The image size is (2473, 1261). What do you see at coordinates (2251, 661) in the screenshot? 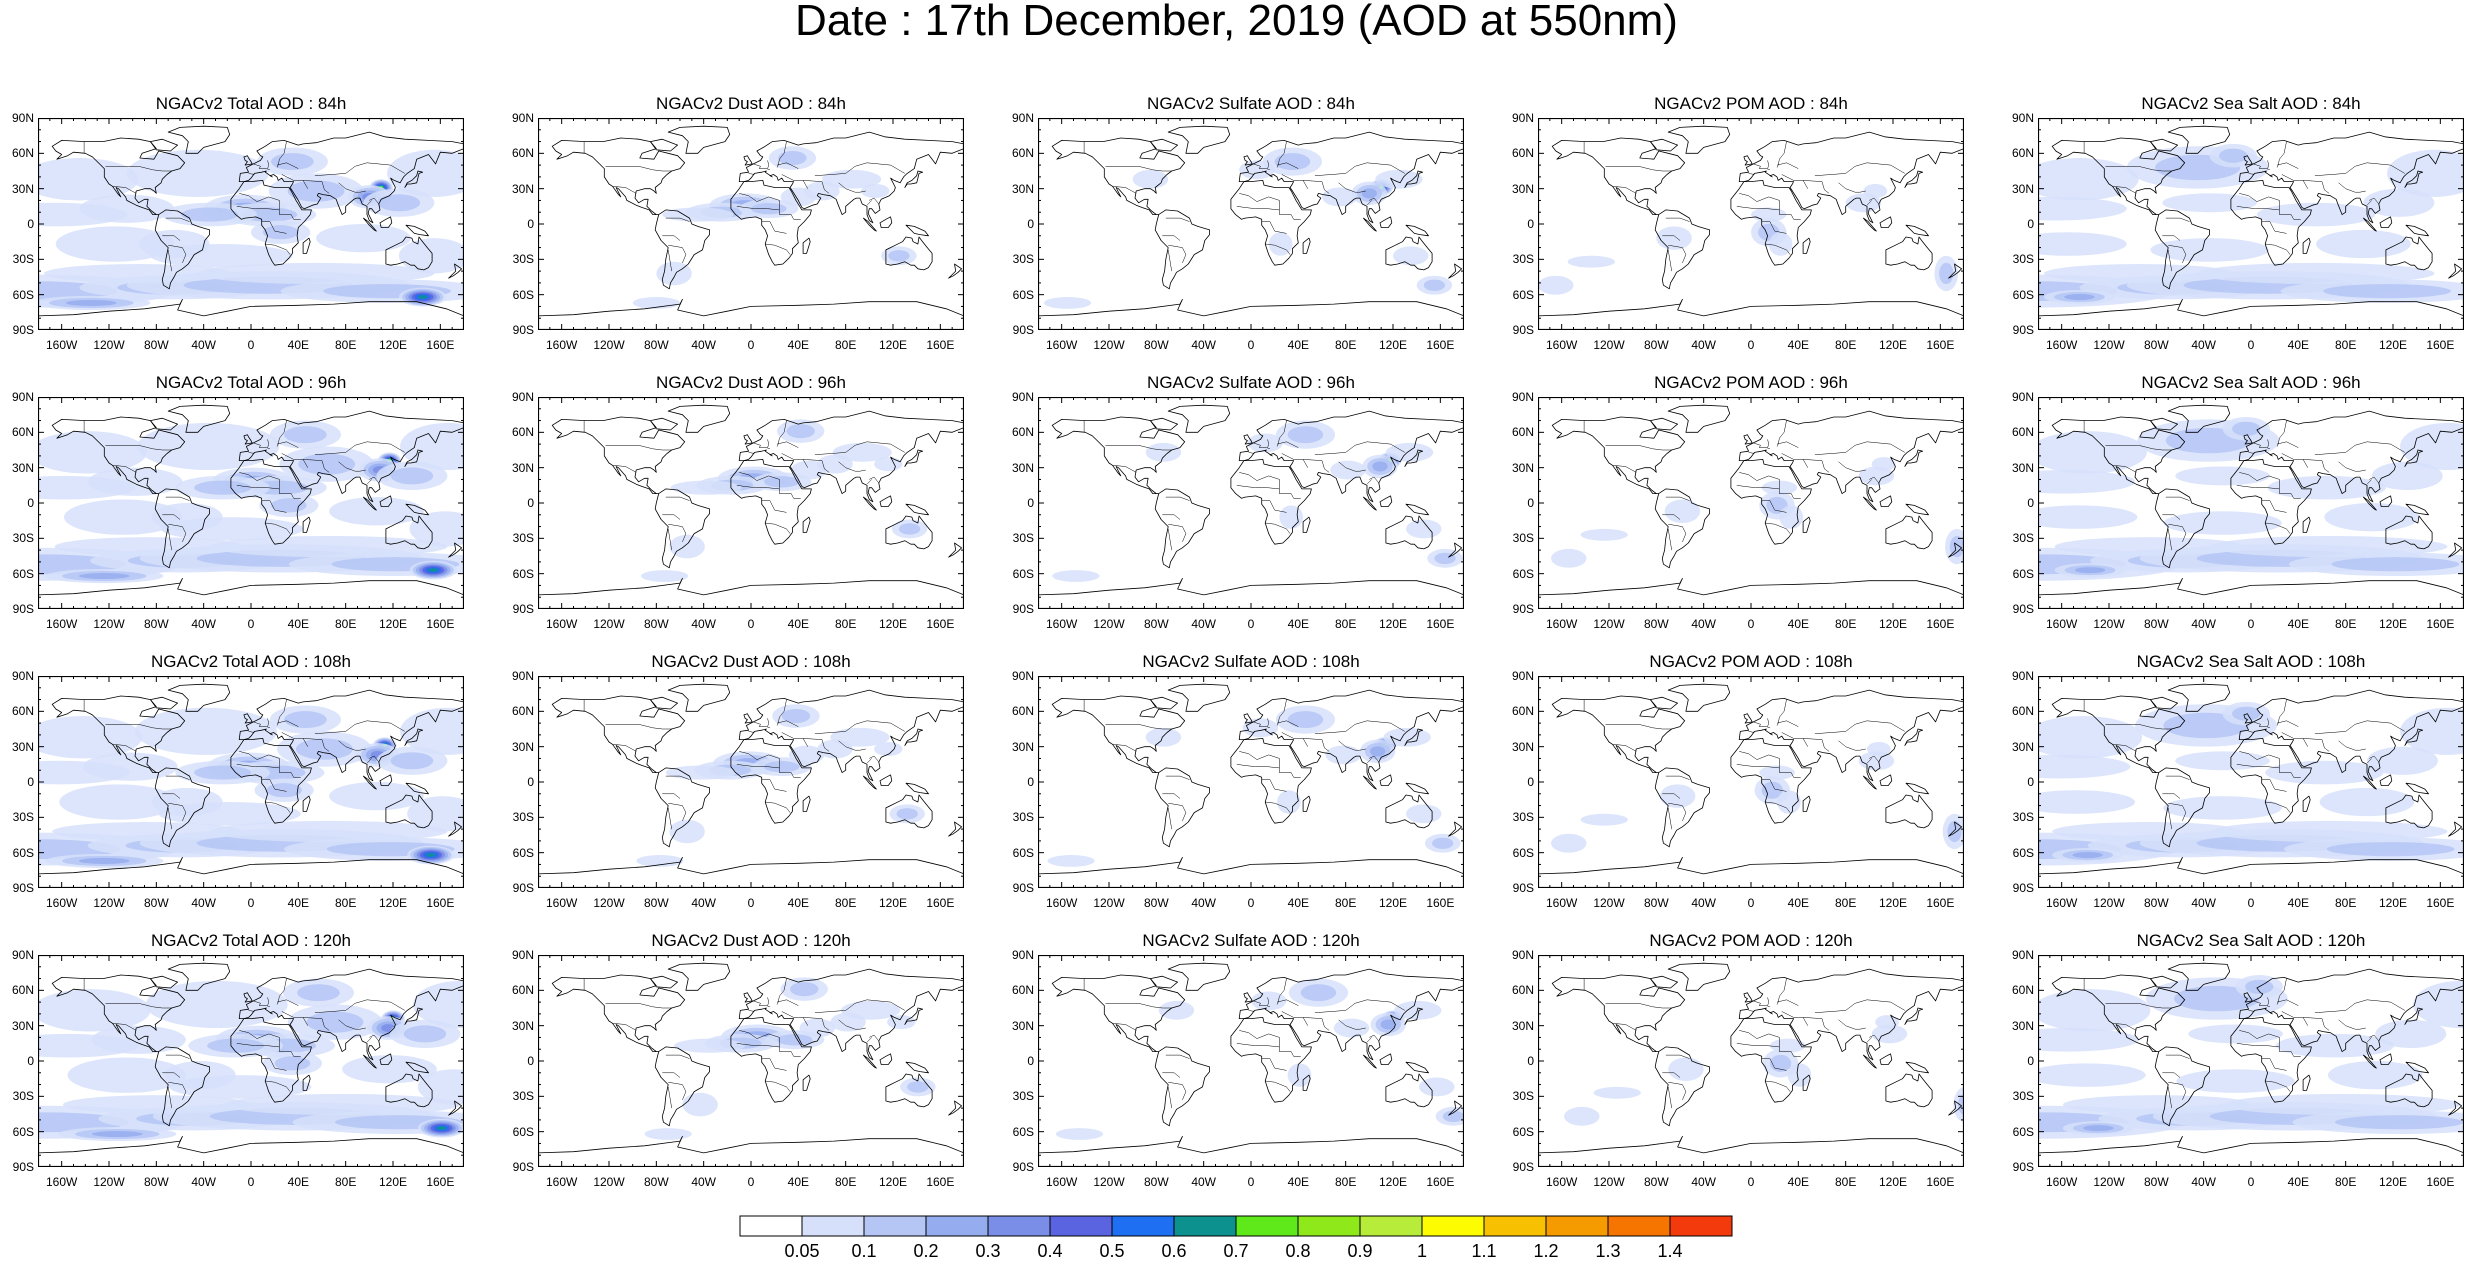
I see `panel-title: NGACv2 Sea Salt AOD : 108h` at bounding box center [2251, 661].